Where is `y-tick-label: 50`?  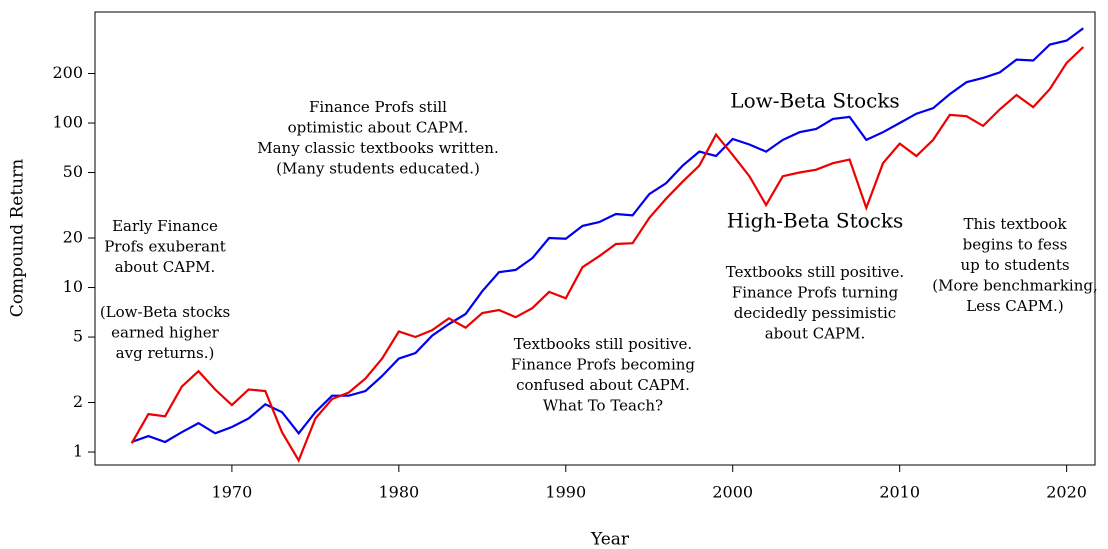 y-tick-label: 50 is located at coordinates (73, 171).